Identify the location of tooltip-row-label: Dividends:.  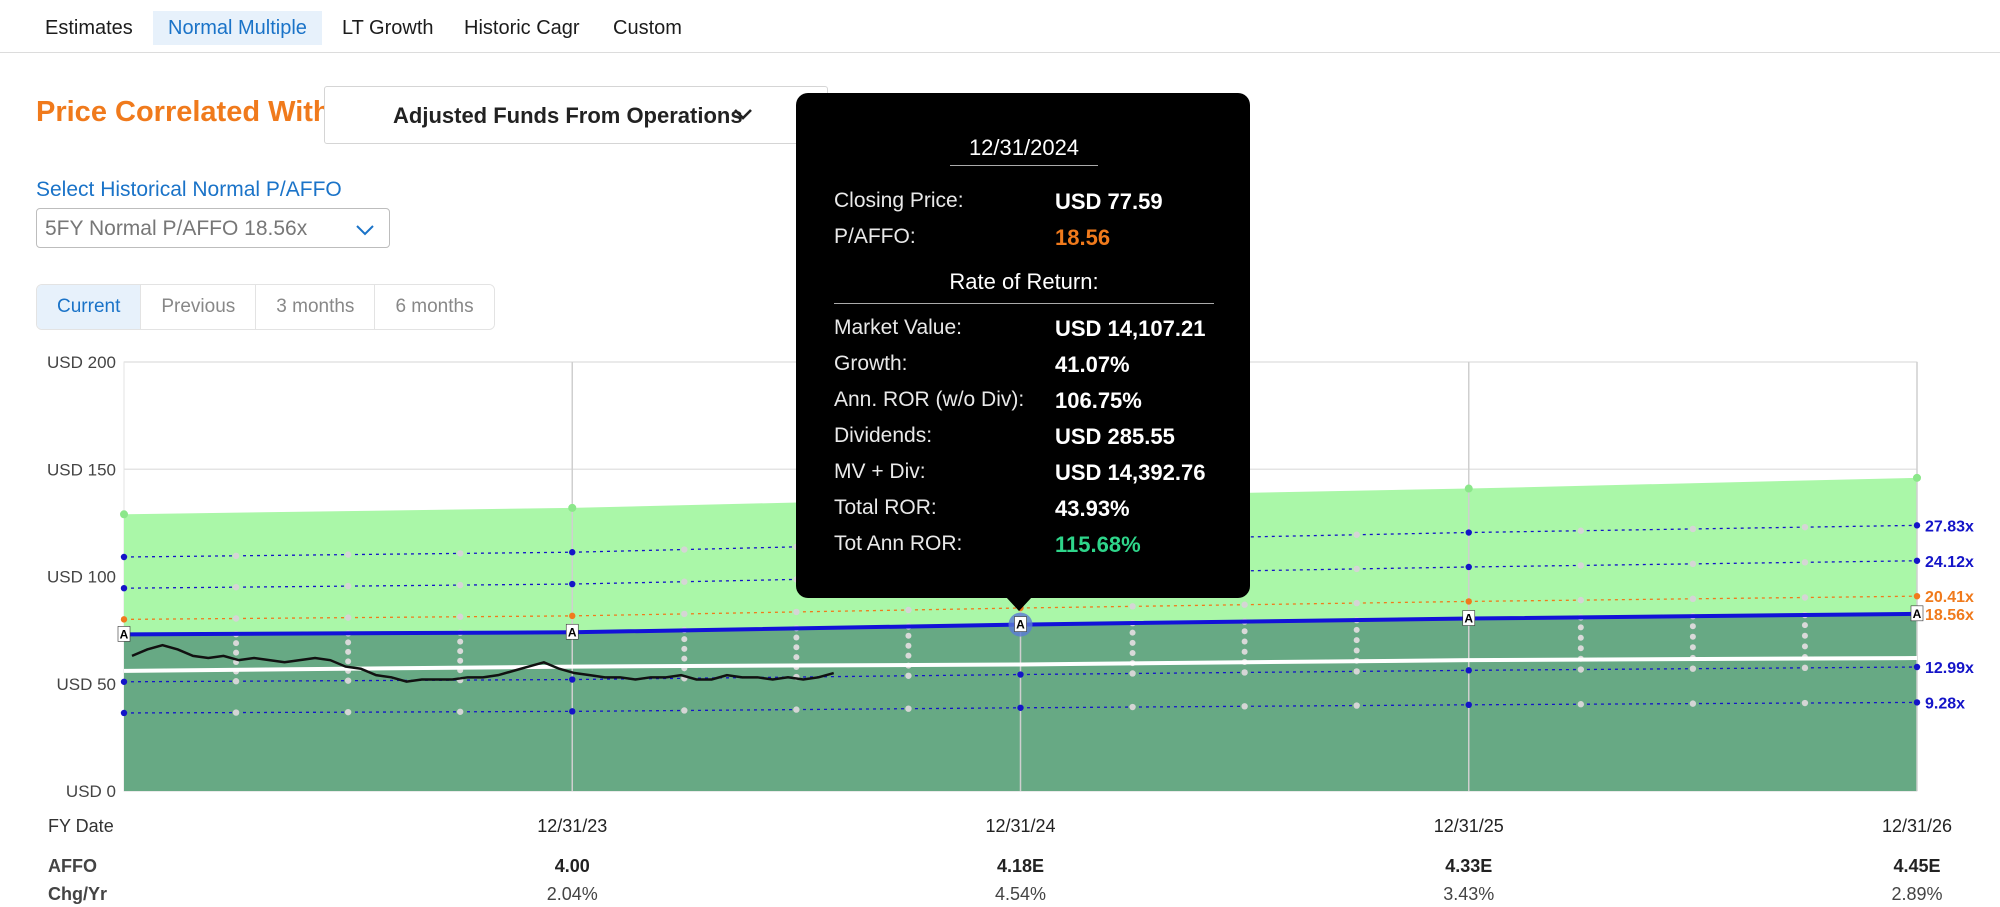
(883, 435).